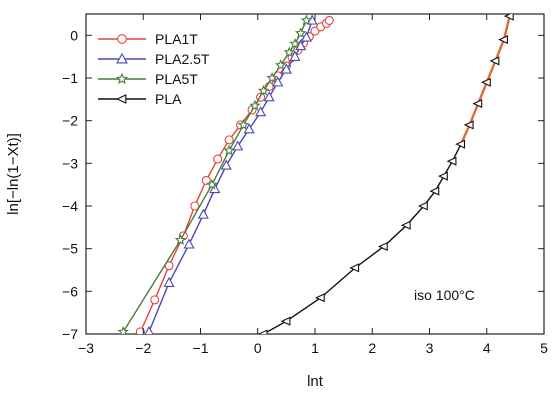  What do you see at coordinates (86, 348) in the screenshot?
I see `x-tick-label: −3` at bounding box center [86, 348].